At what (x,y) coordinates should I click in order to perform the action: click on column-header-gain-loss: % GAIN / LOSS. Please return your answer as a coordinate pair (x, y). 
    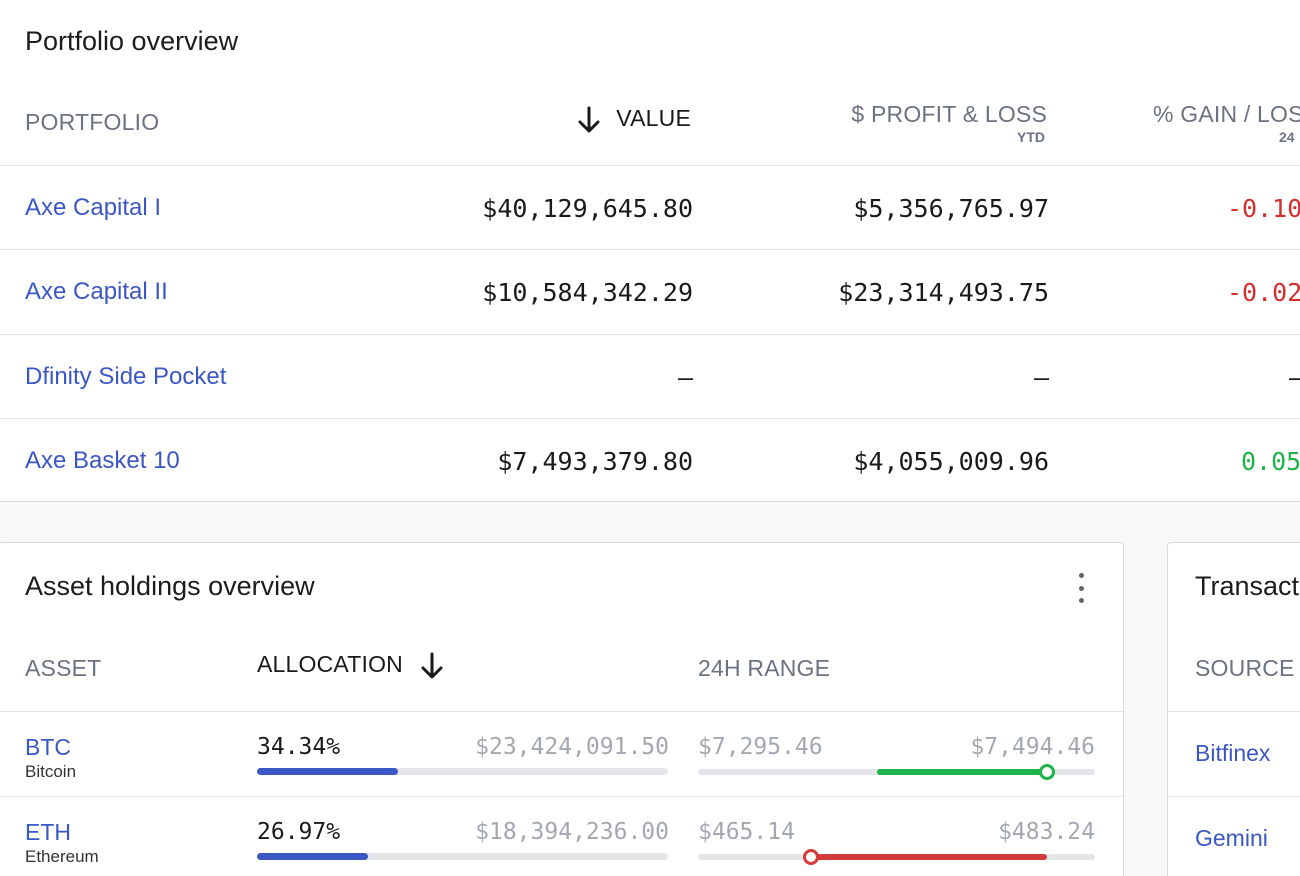
    Looking at the image, I should click on (1226, 114).